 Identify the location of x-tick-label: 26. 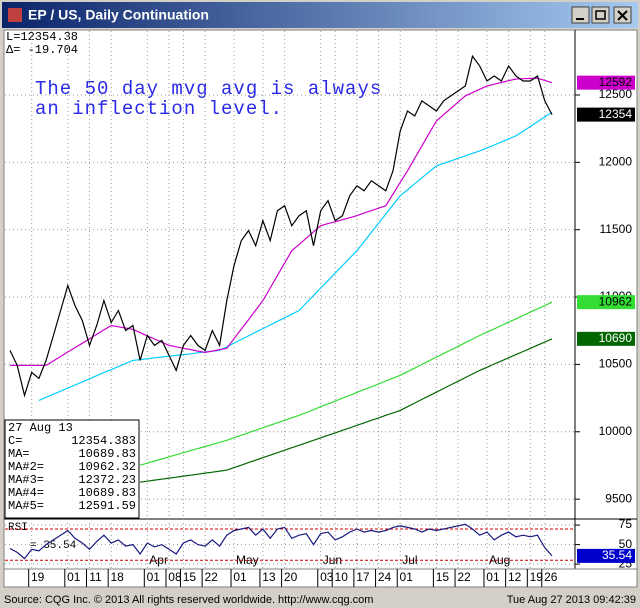
(551, 577).